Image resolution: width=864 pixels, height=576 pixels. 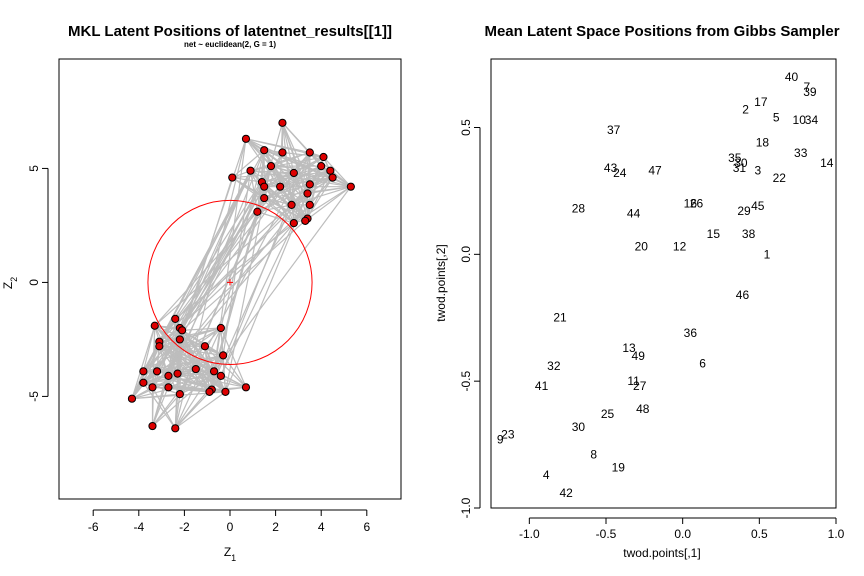 I want to click on right-y-tick-label: -1.0, so click(x=466, y=507).